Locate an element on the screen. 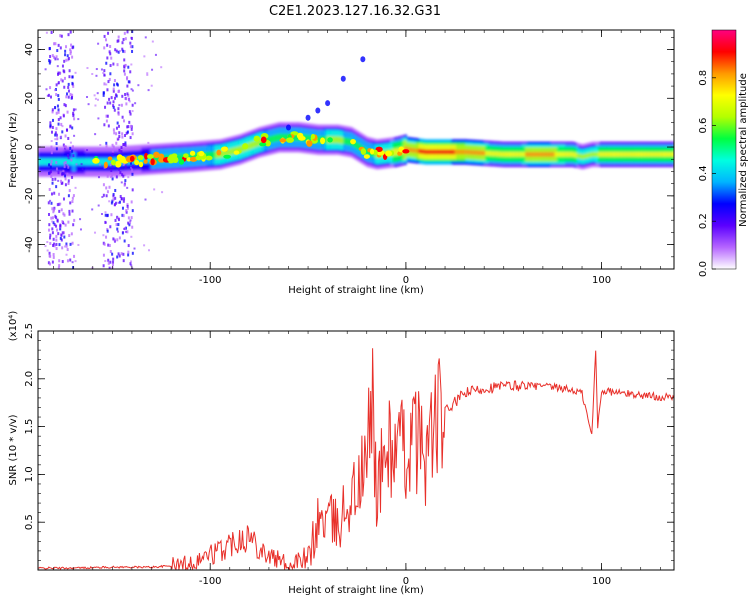  x-tick-label: -100 is located at coordinates (210, 581).